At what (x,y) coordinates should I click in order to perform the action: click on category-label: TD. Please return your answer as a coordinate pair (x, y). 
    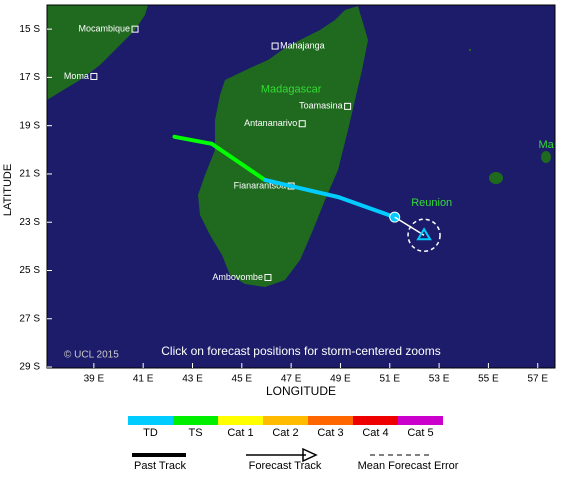
    Looking at the image, I should click on (150, 433).